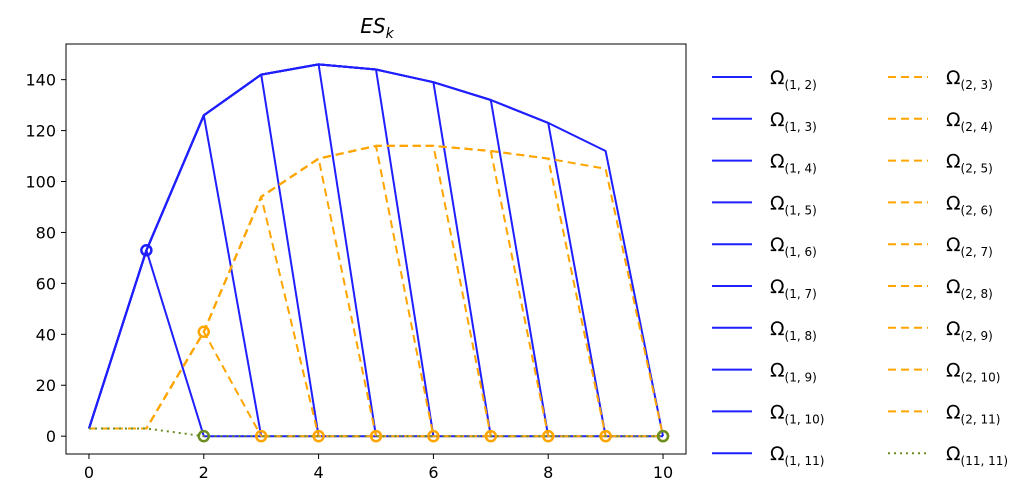  I want to click on legend-label-17: Ω(2, 10), so click(973, 372).